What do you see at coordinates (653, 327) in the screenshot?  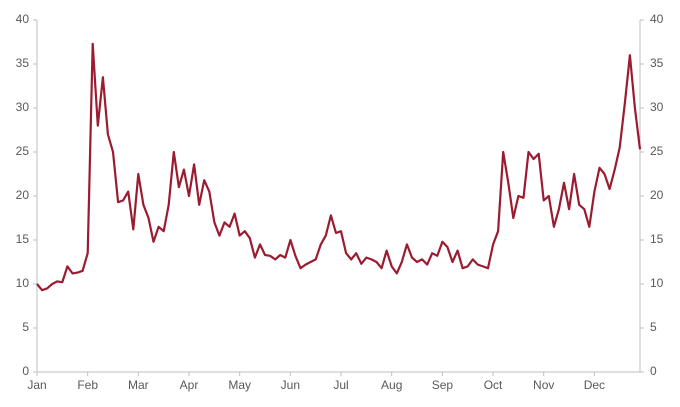 I see `y2-tick-label: 5` at bounding box center [653, 327].